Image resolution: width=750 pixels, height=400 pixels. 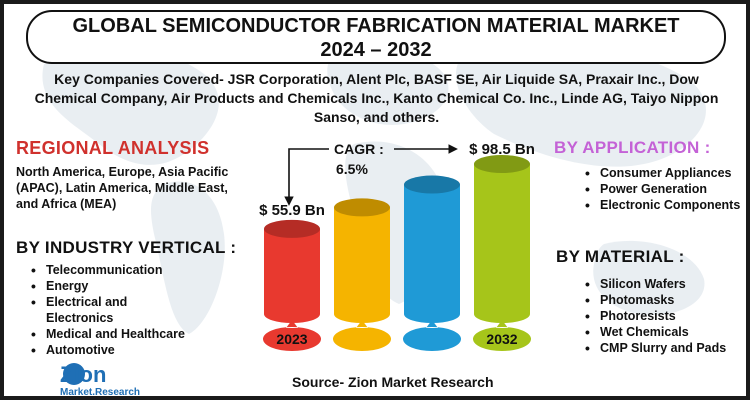 I want to click on list-item: Power Generation, so click(x=664, y=189).